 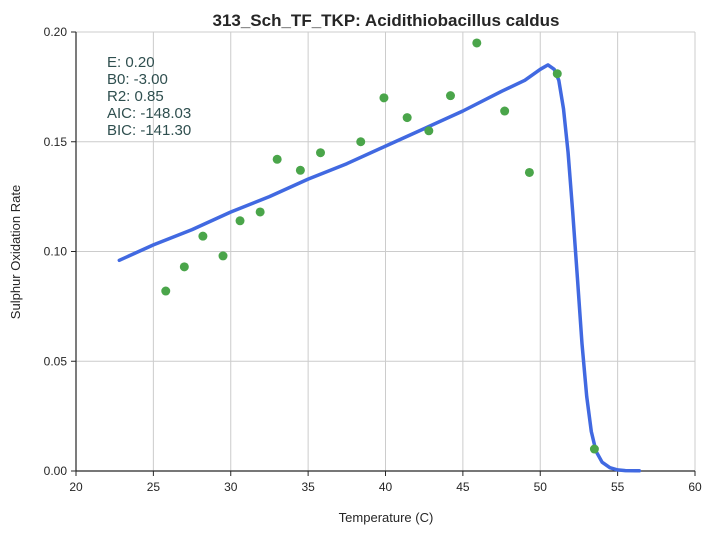 I want to click on stat-annotation-line: BIC: -141.30, so click(x=149, y=130).